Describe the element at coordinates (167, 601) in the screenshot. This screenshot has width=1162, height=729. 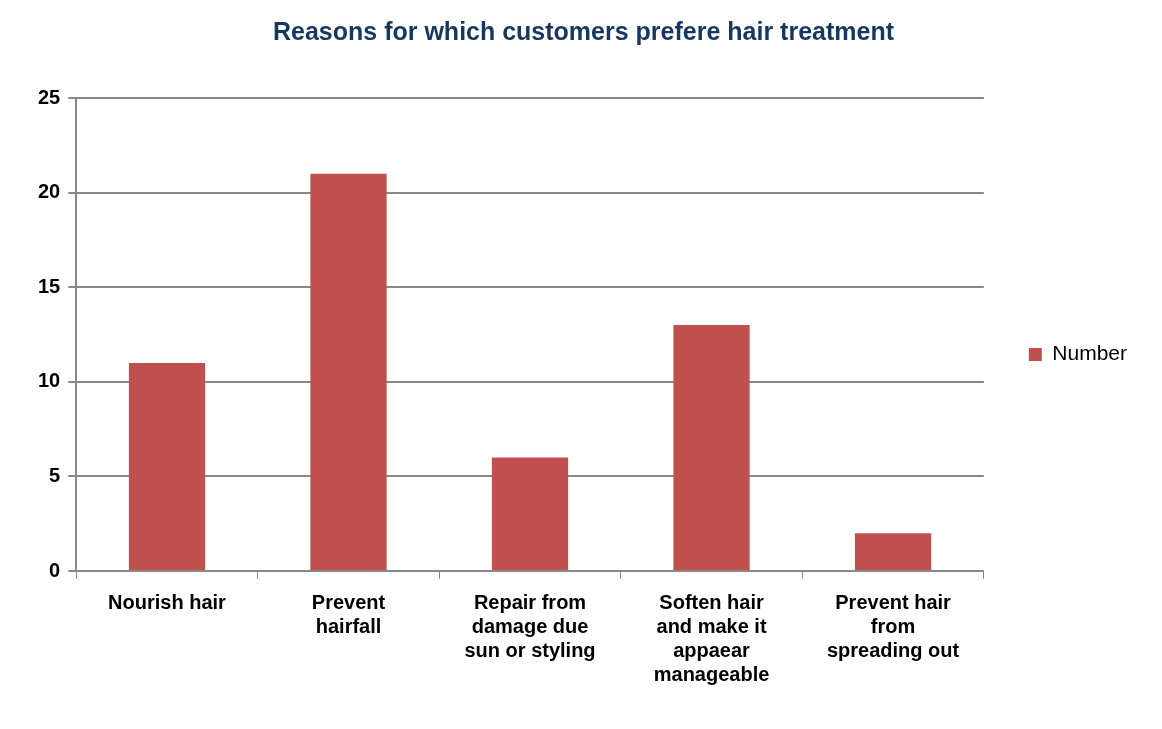
I see `x-tick-label: Nourish hair` at that location.